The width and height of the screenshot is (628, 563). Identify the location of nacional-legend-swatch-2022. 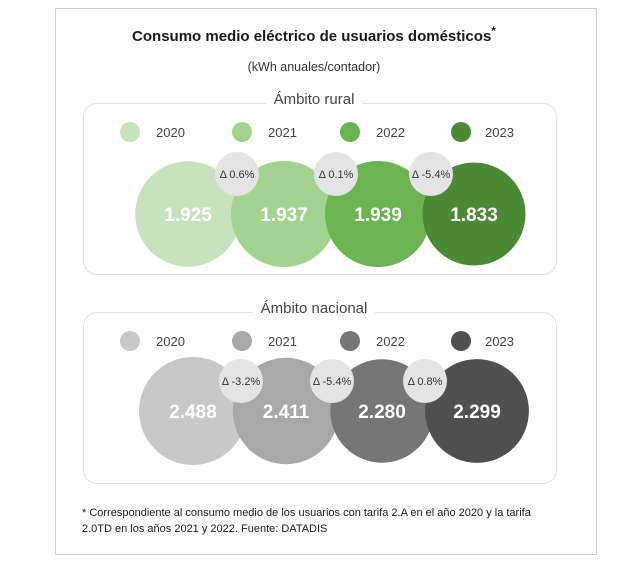
(350, 341).